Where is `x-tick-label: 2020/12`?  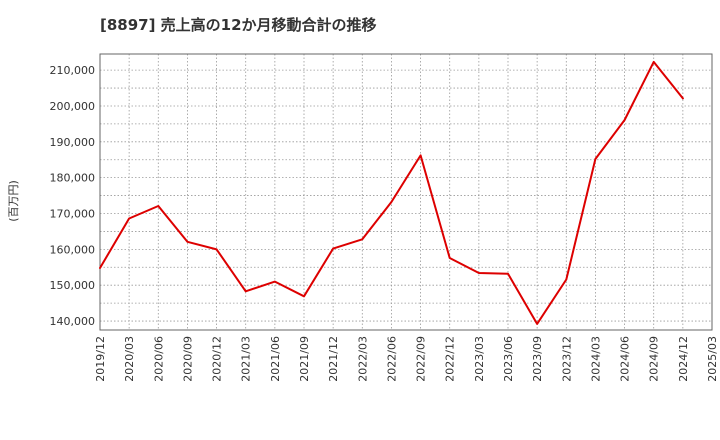 x-tick-label: 2020/12 is located at coordinates (217, 359).